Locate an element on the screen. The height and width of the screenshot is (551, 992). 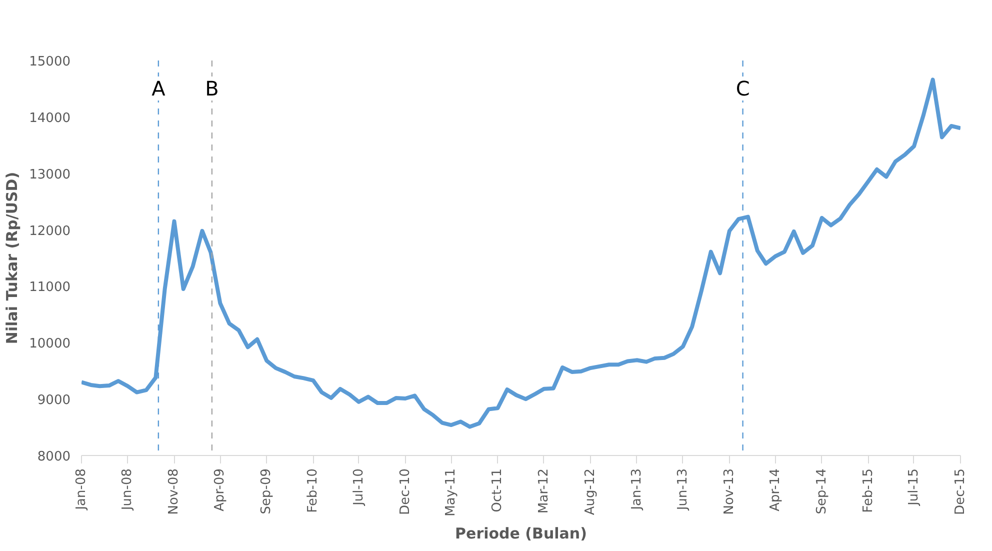
y-tick-label: 9000 is located at coordinates (54, 400).